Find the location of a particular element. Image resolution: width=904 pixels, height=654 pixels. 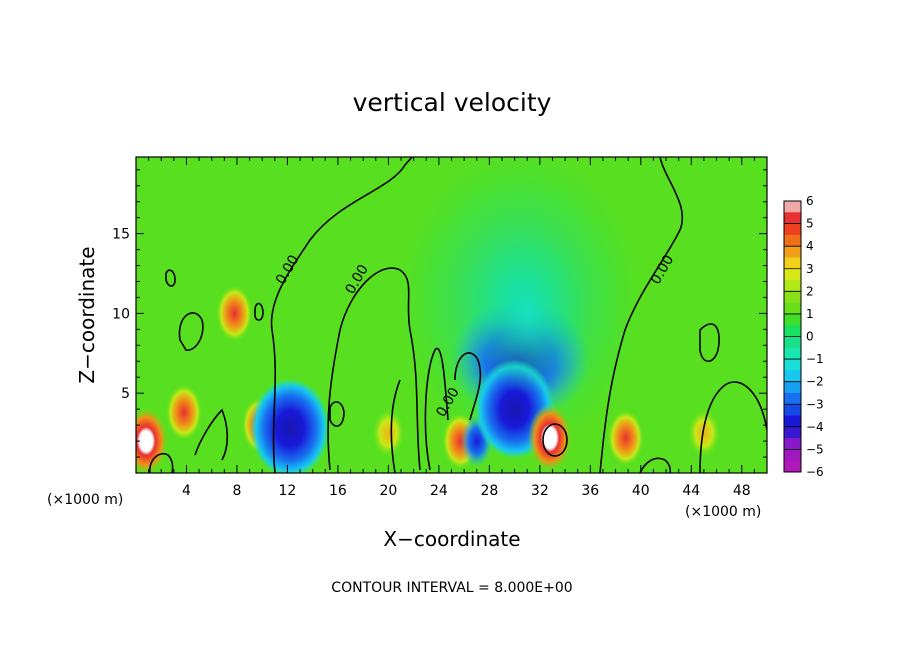

y-tick-label: 15 is located at coordinates (121, 235).